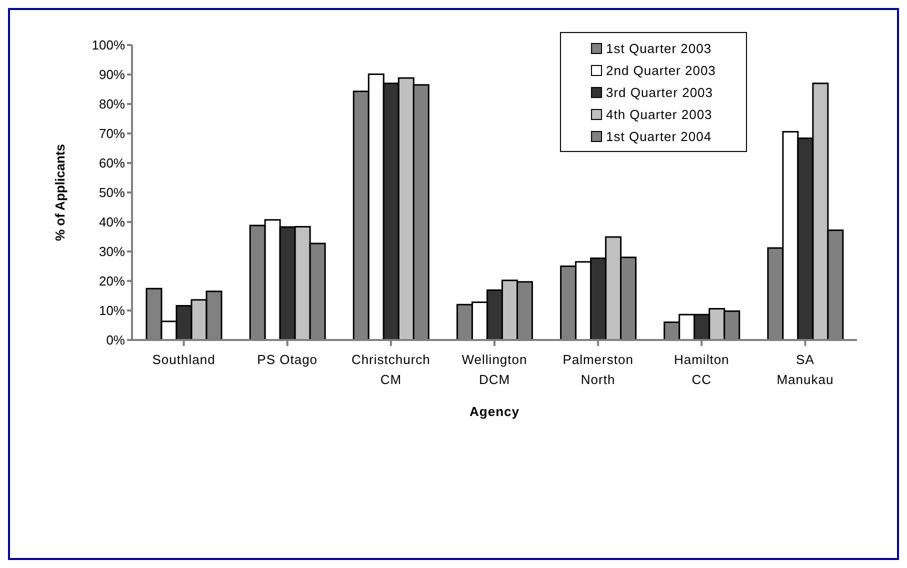 The height and width of the screenshot is (568, 907). Describe the element at coordinates (112, 163) in the screenshot. I see `y-tick-label: 60%` at that location.